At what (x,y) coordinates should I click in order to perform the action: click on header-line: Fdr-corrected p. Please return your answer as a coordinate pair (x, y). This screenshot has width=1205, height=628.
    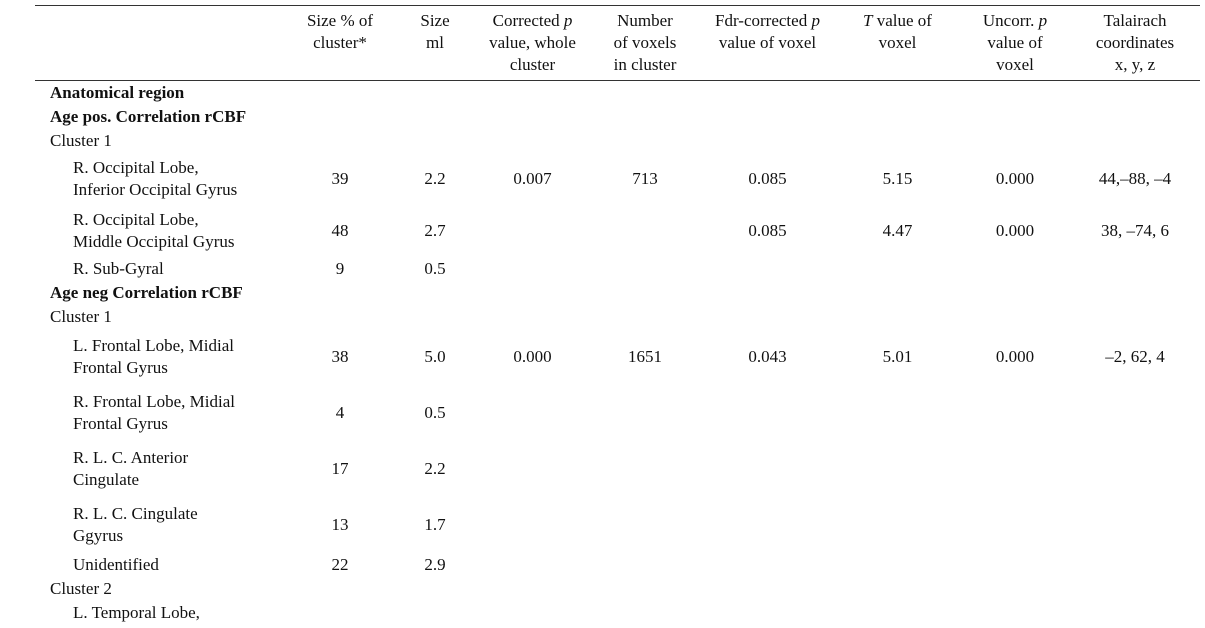
    Looking at the image, I should click on (767, 21).